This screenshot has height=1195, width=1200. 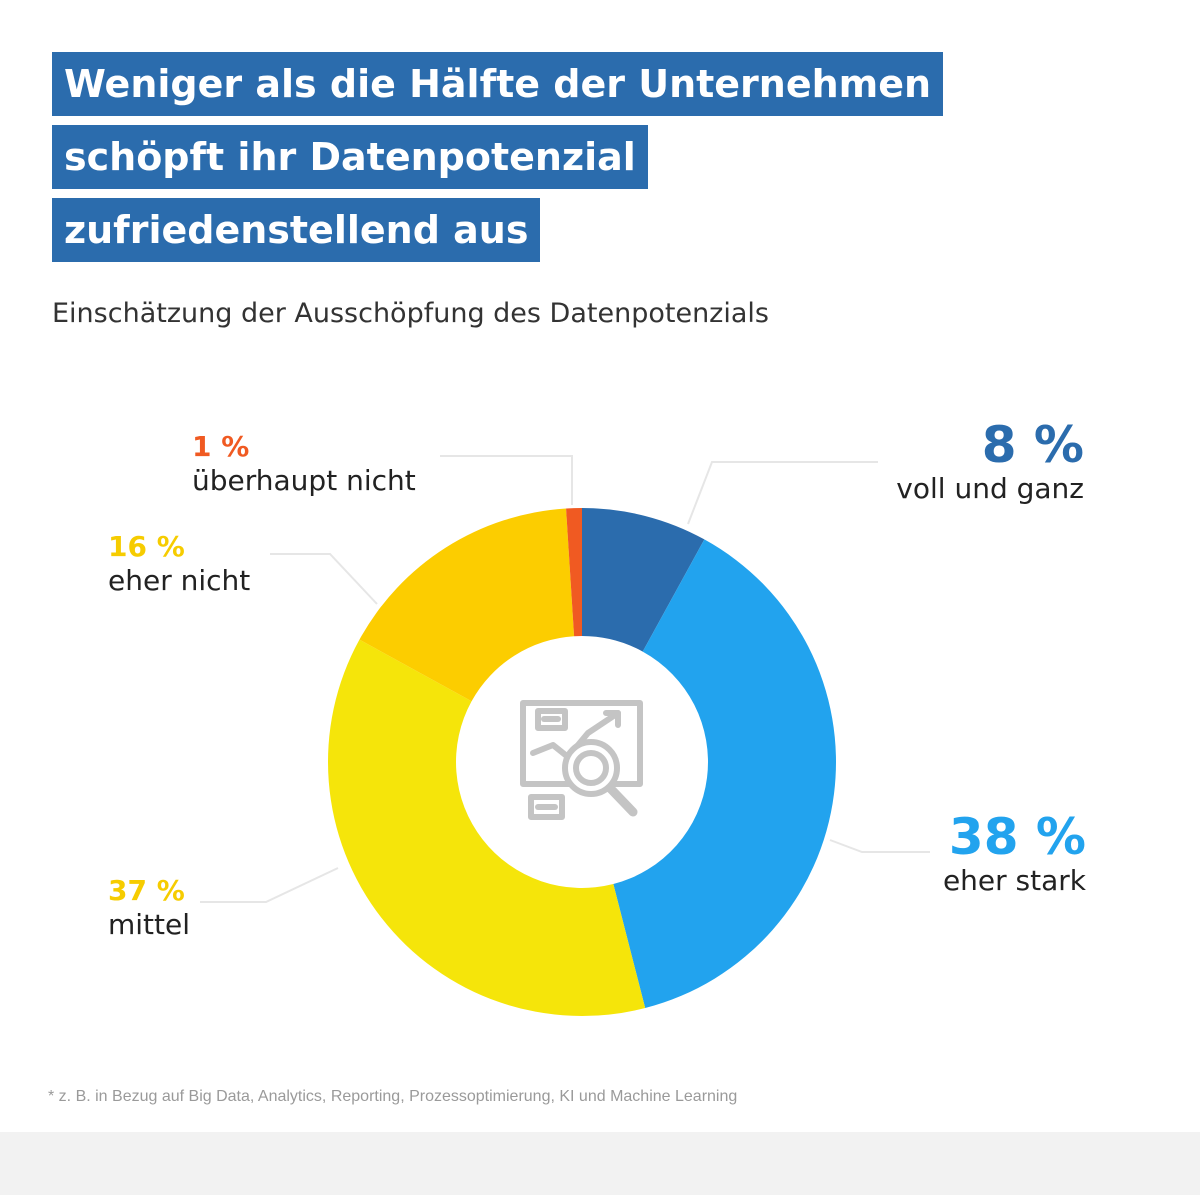 I want to click on leader-line-eher-nicht, so click(x=324, y=579).